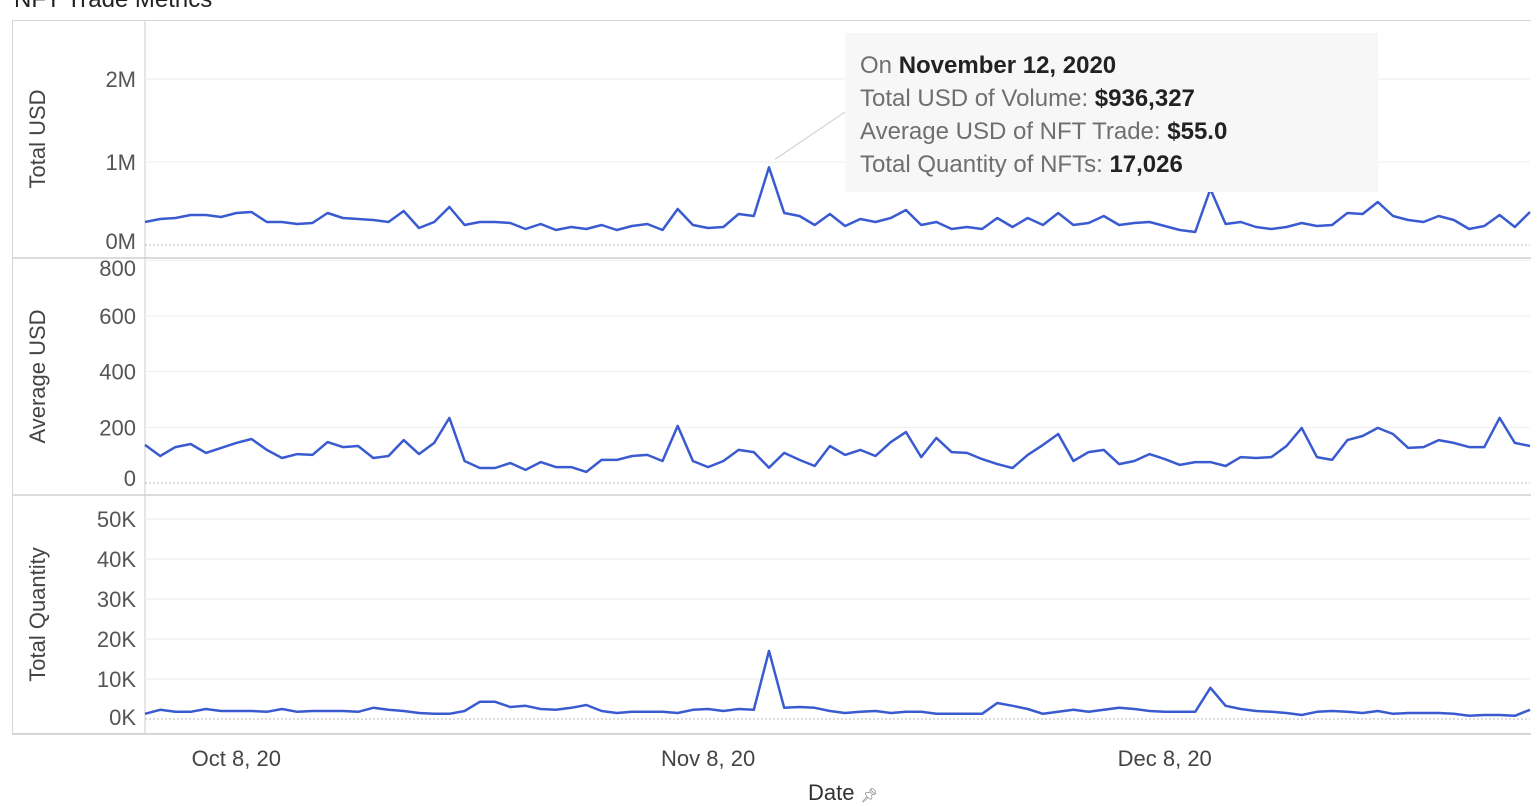  What do you see at coordinates (837, 445) in the screenshot?
I see `series-line-average-usd` at bounding box center [837, 445].